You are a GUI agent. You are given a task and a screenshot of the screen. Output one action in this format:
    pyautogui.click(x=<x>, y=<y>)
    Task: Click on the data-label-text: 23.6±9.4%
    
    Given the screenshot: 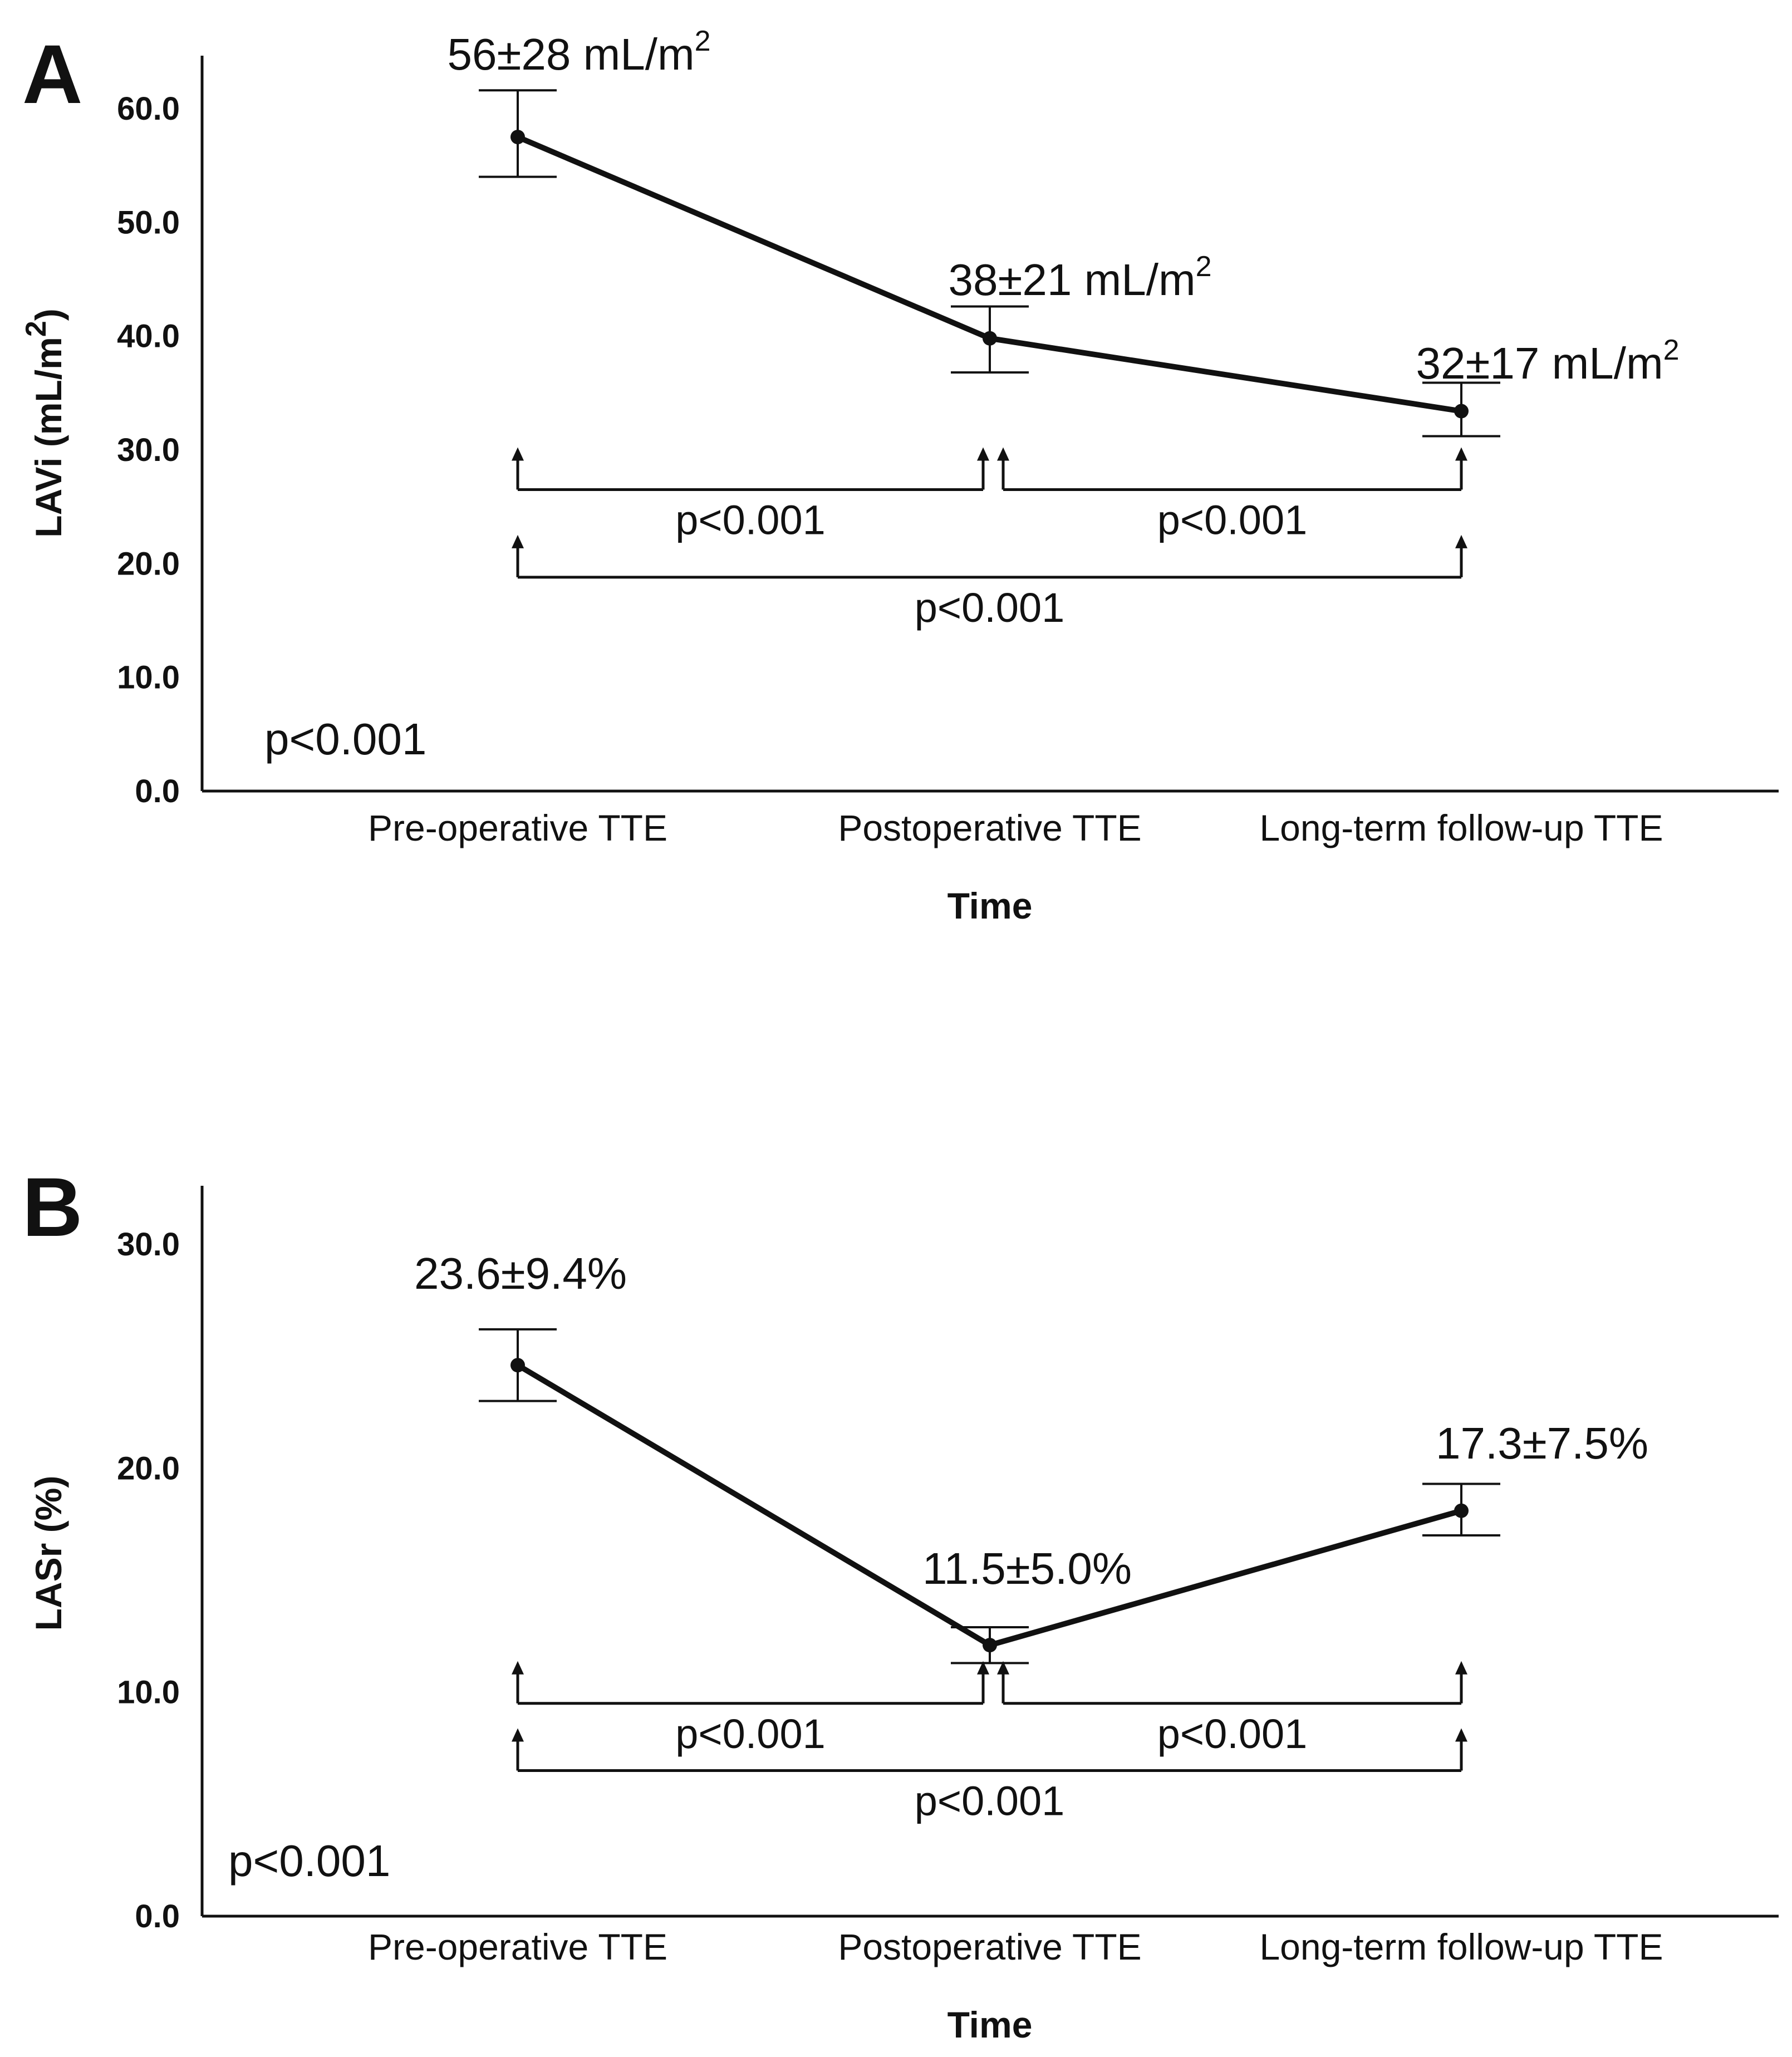 What is the action you would take?
    pyautogui.click(x=520, y=1273)
    